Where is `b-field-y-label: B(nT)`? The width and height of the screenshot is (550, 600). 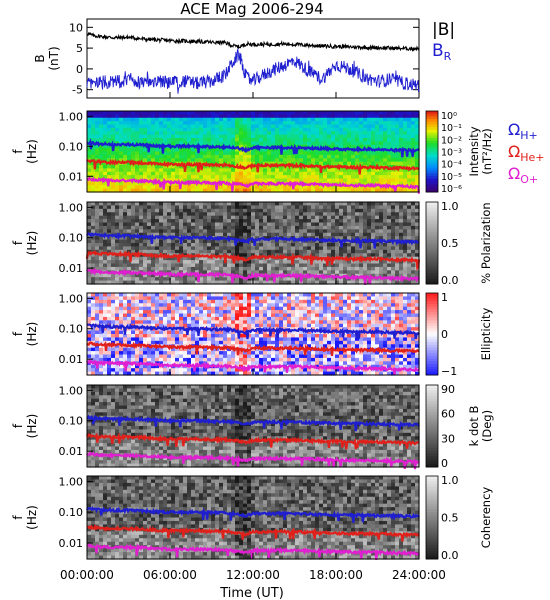 b-field-y-label: B(nT) is located at coordinates (47, 58).